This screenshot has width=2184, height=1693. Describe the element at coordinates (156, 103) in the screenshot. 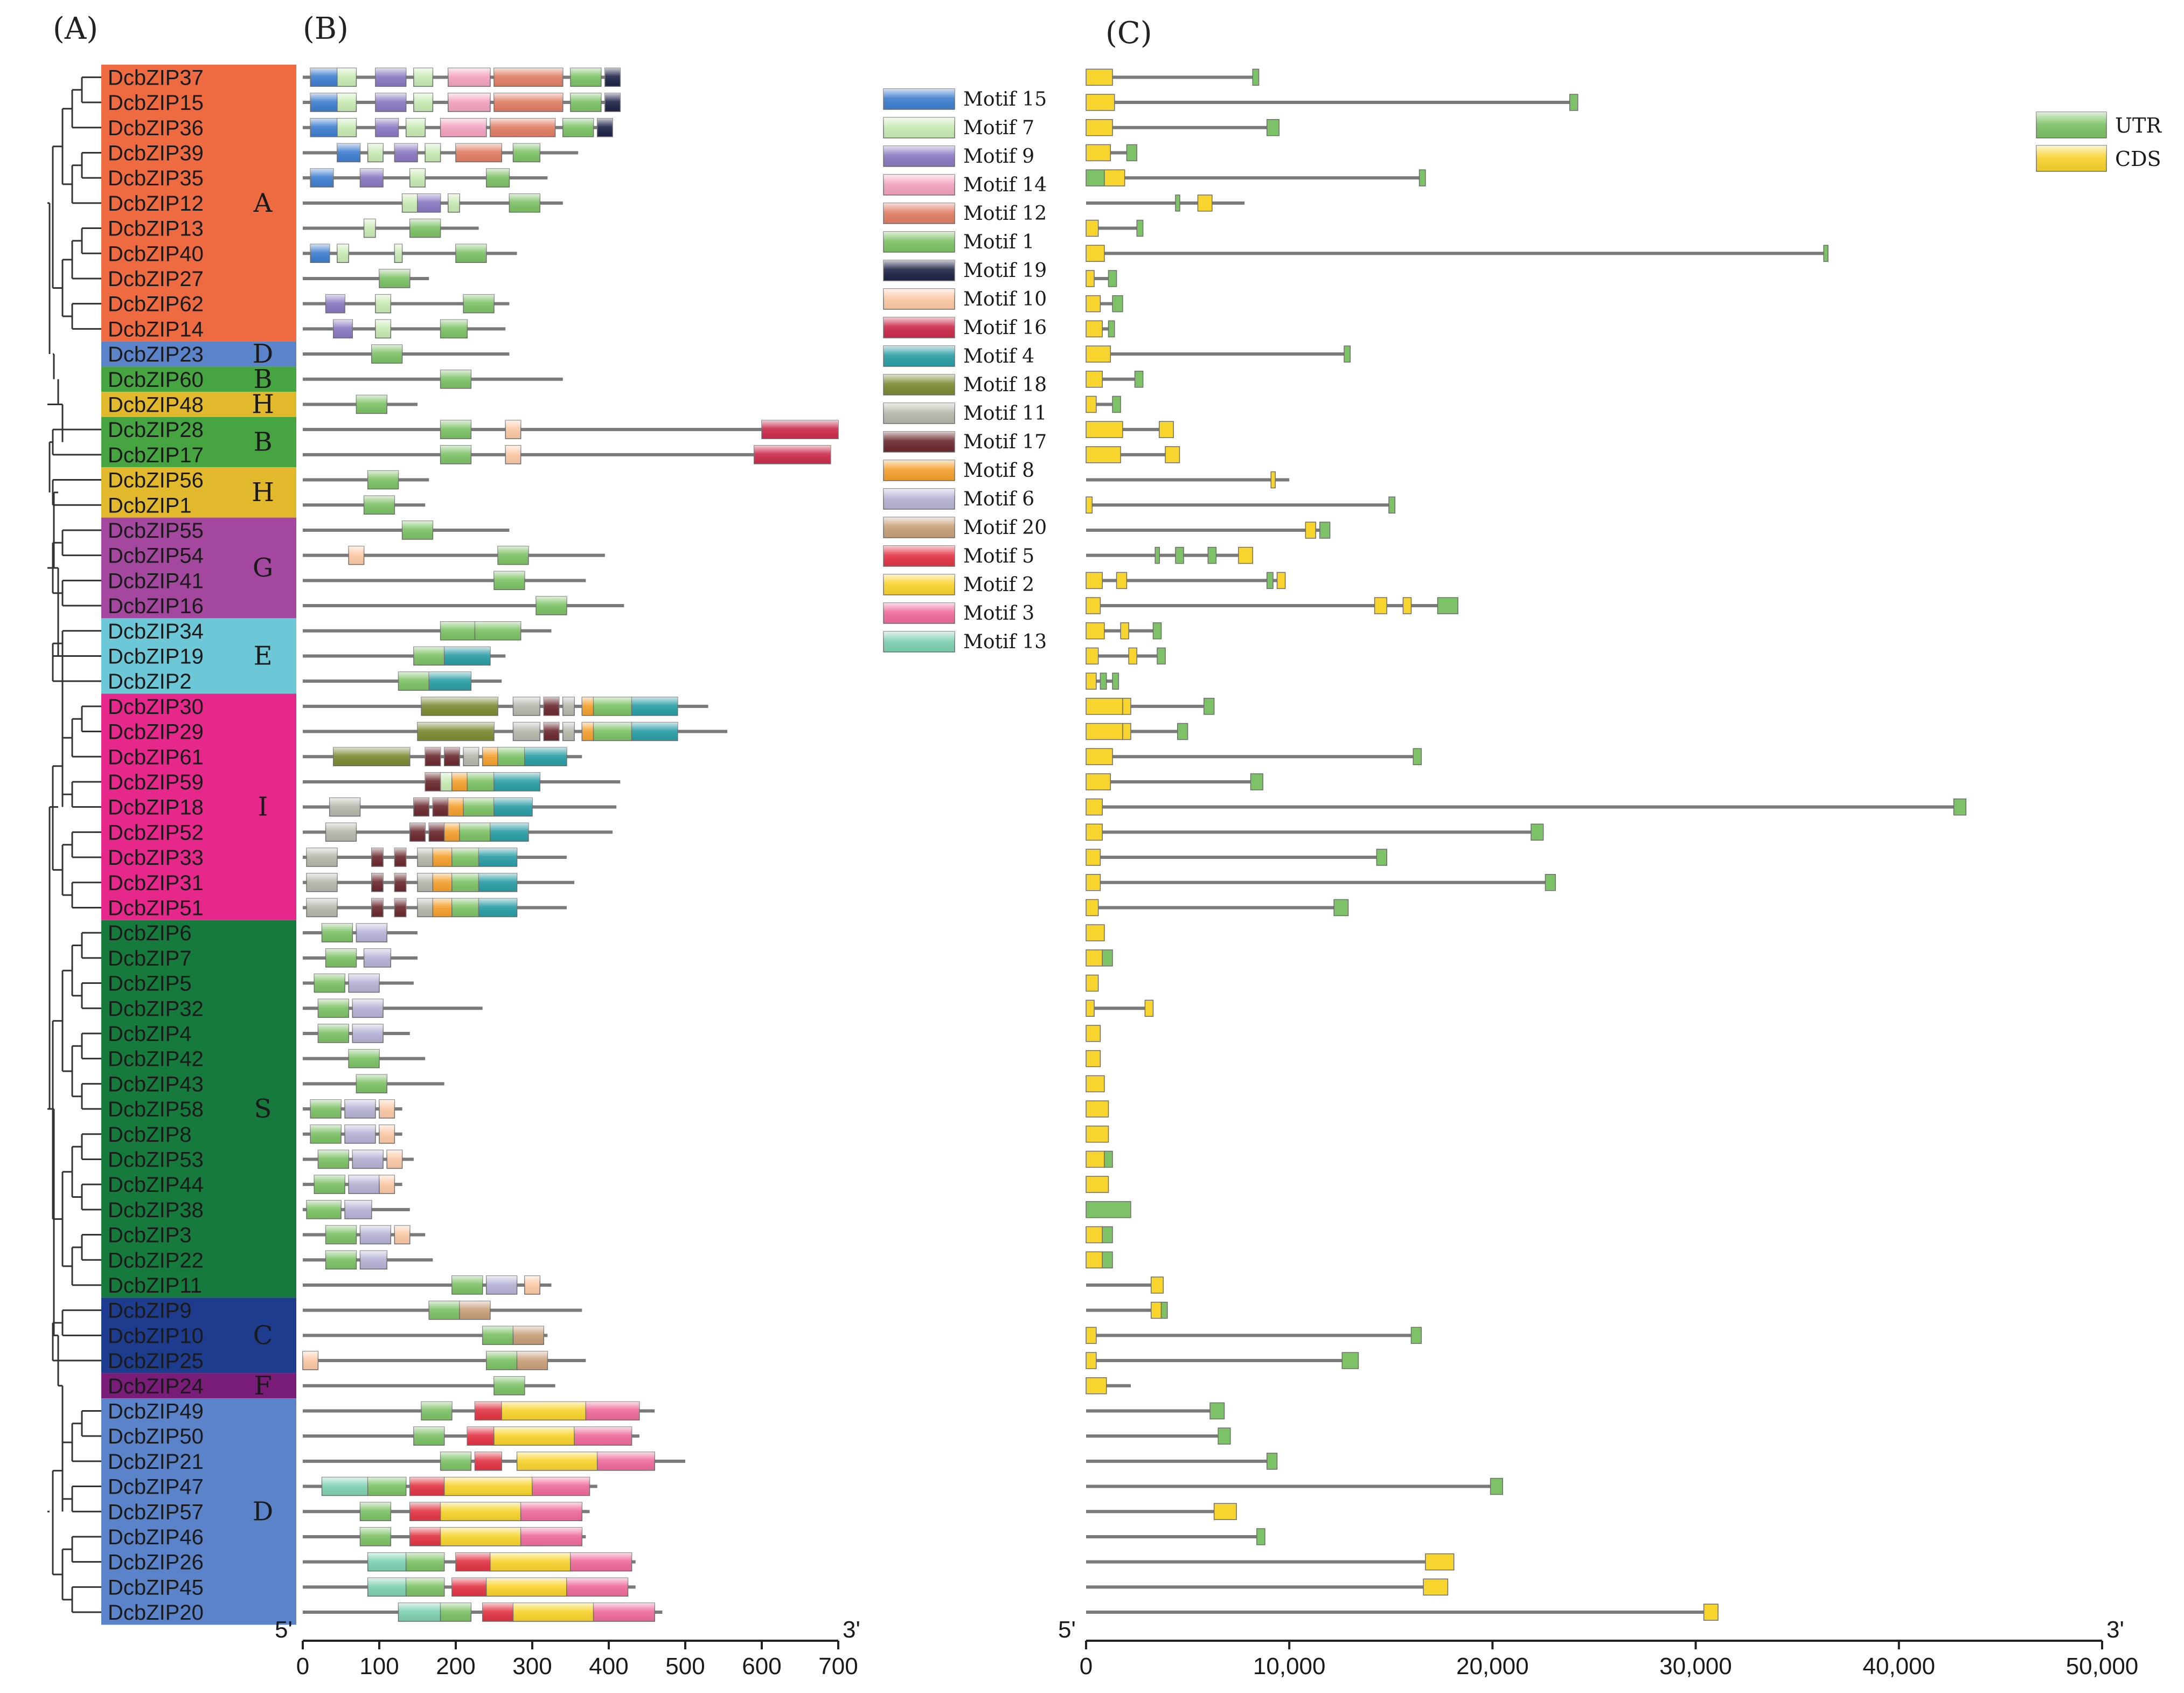

I see `gene-name: DcbZIP15` at that location.